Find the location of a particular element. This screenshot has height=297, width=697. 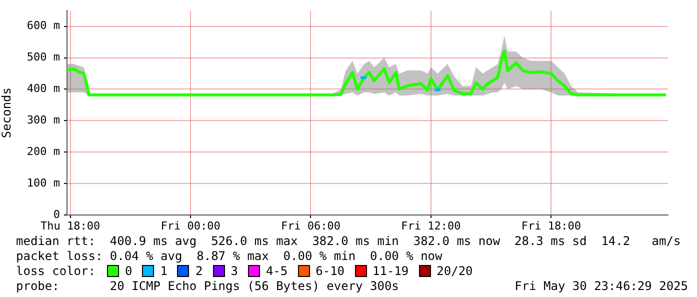

legend-title: loss color: is located at coordinates (56, 271).